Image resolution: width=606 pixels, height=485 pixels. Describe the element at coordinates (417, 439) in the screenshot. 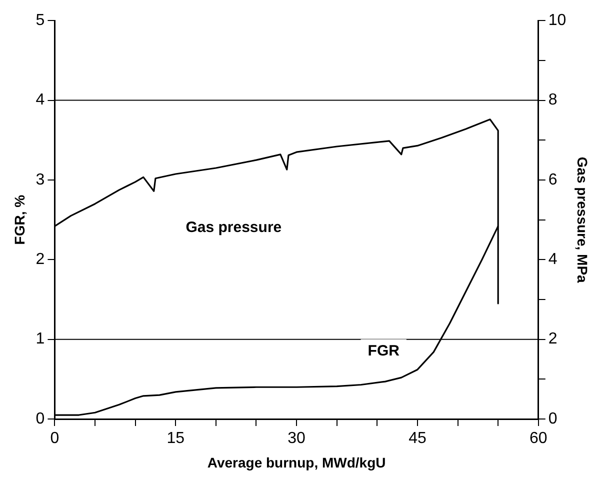

I see `x-tick-label: 45` at that location.